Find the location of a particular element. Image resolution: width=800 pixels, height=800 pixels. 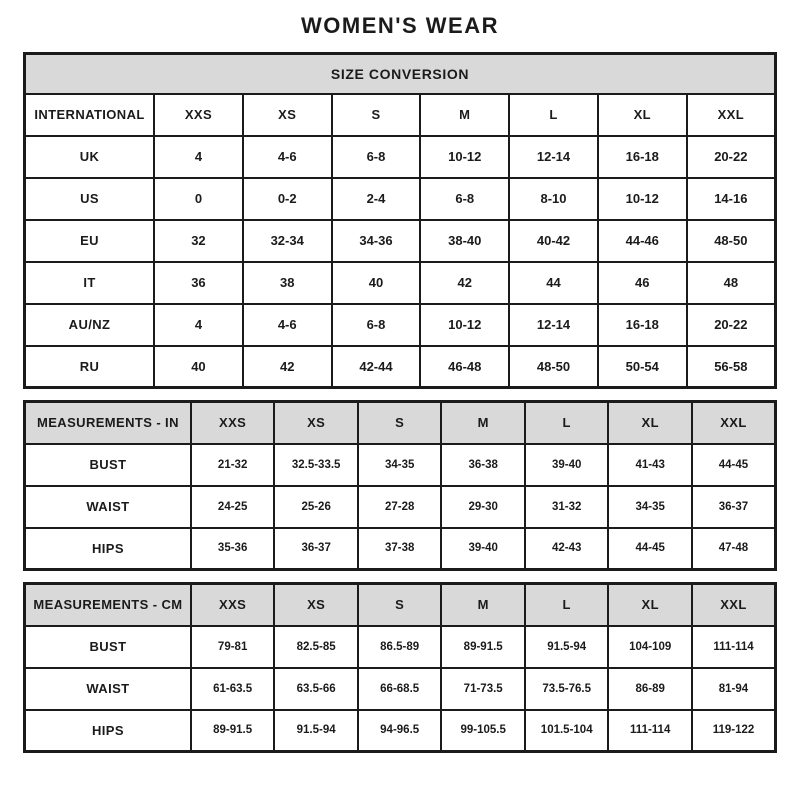

row-label: HIPS is located at coordinates (107, 548).